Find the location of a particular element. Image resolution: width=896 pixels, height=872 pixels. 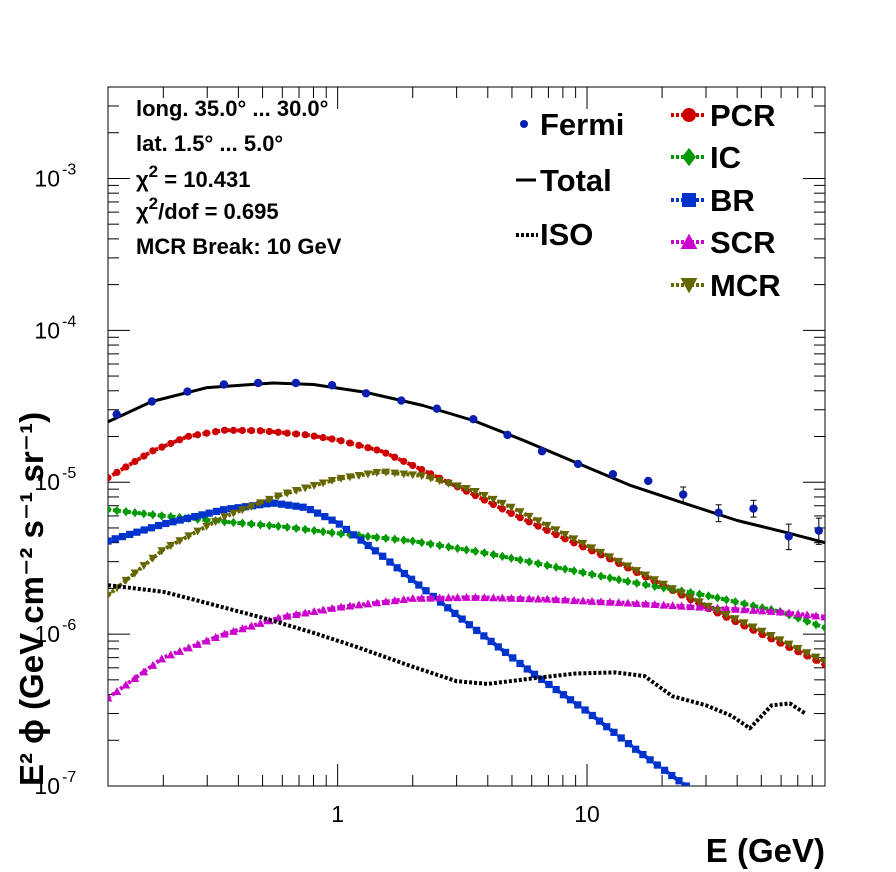

y-tick-label--3: 10 is located at coordinates (47, 178).